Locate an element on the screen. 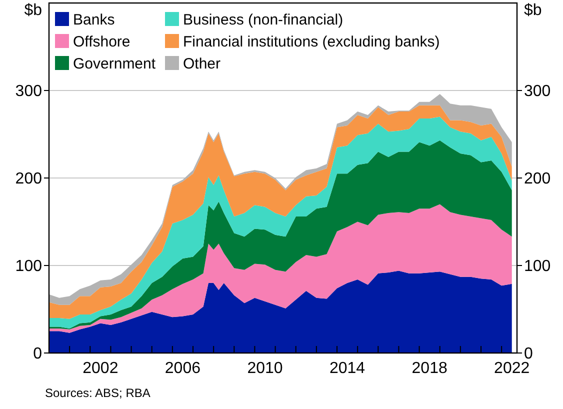  y-tick-label: 200 is located at coordinates (28, 179).